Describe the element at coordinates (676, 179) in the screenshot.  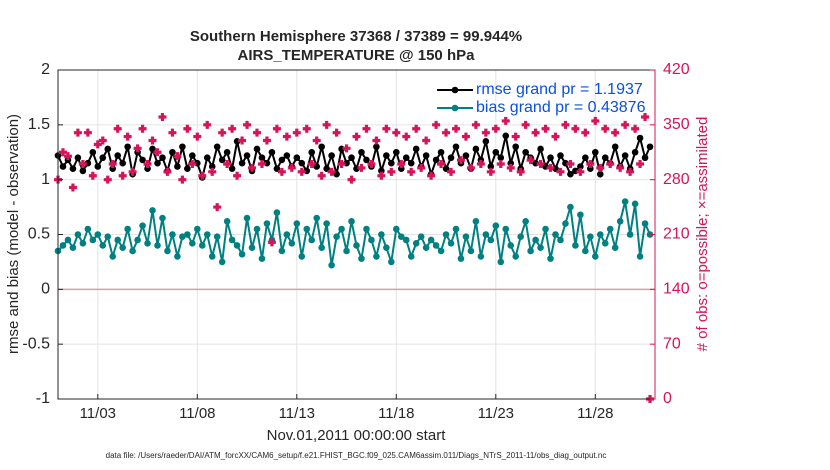
I see `y2-tick-label: 280` at that location.